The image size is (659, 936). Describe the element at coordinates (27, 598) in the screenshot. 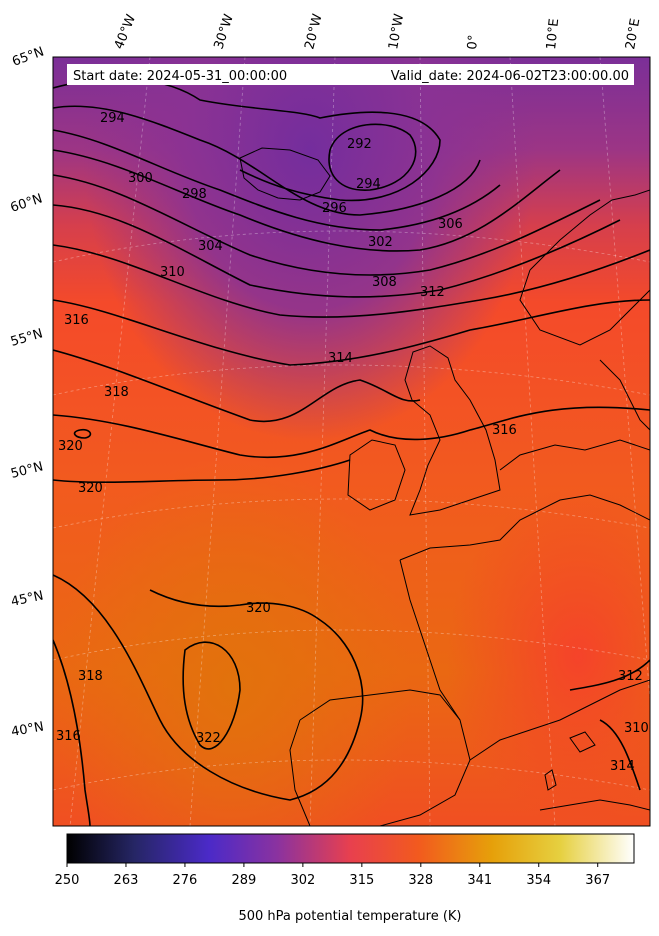

I see `lat-label: 45°N` at that location.